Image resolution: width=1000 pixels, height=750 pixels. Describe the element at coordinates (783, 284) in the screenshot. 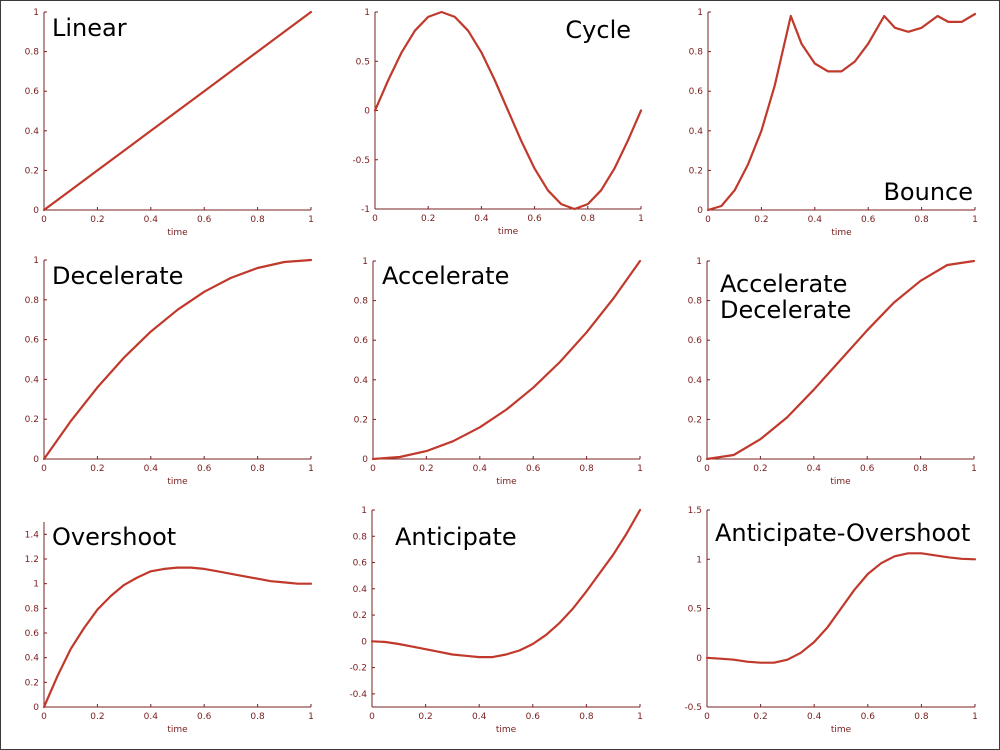

I see `chart-title-line: Accelerate` at that location.